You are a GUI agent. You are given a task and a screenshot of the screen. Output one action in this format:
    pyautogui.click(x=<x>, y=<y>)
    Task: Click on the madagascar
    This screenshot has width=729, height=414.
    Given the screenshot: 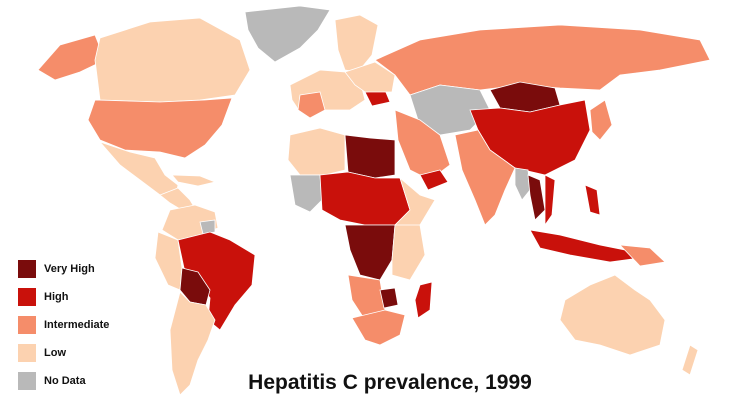 What is the action you would take?
    pyautogui.click(x=423, y=300)
    